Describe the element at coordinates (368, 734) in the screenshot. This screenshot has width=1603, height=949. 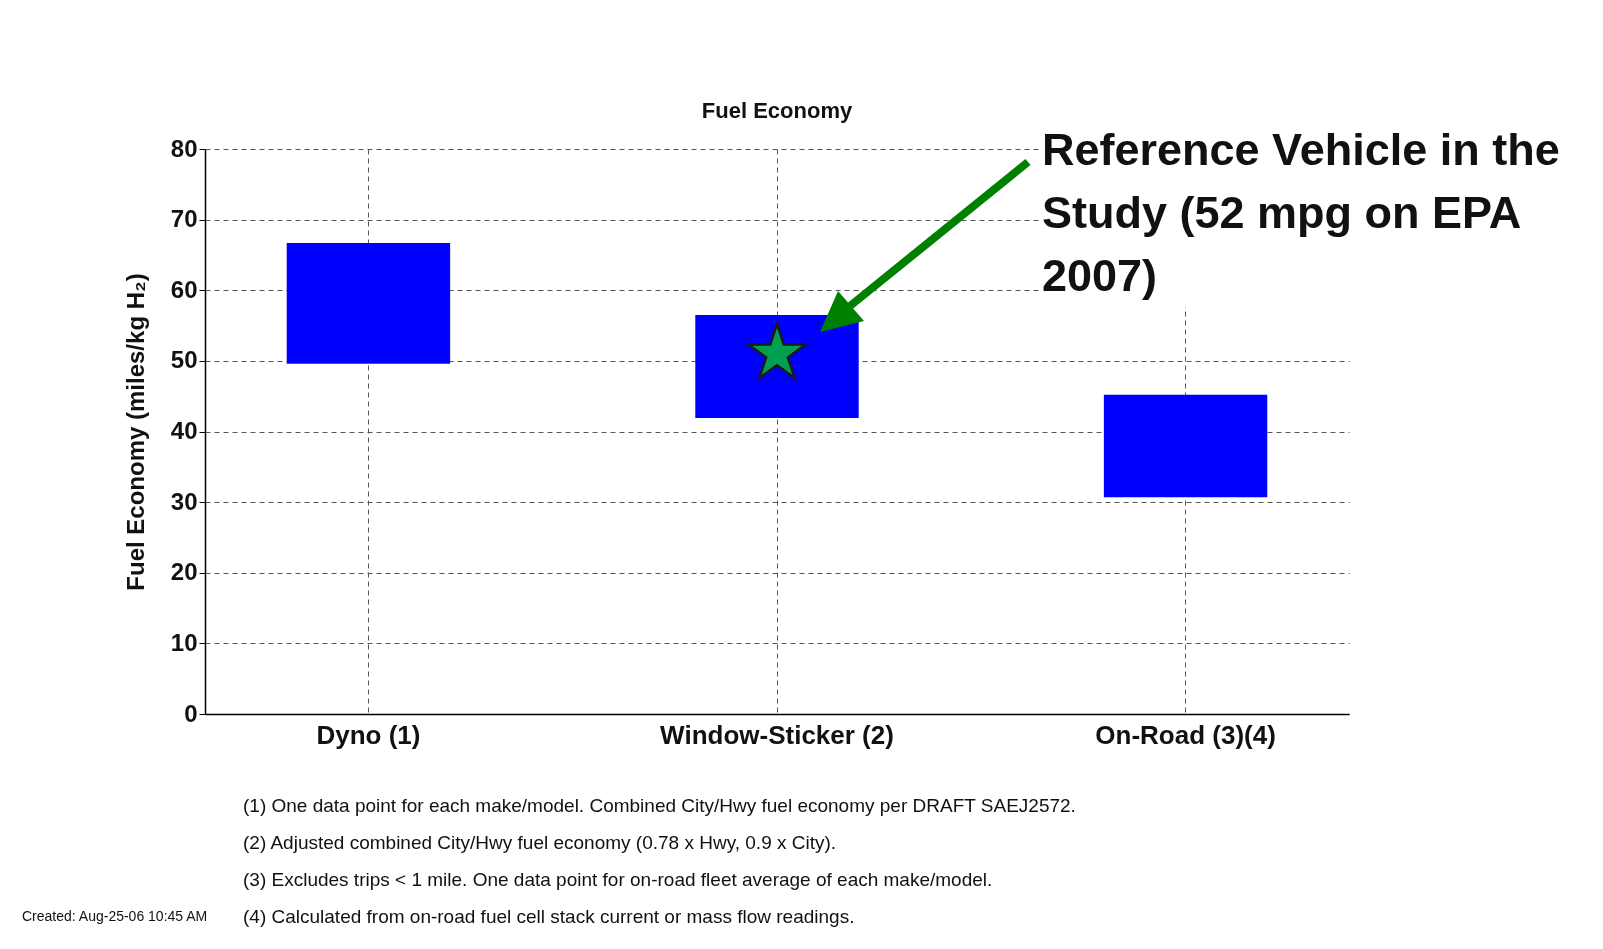
I see `x-tick-label: Dyno (1)` at that location.